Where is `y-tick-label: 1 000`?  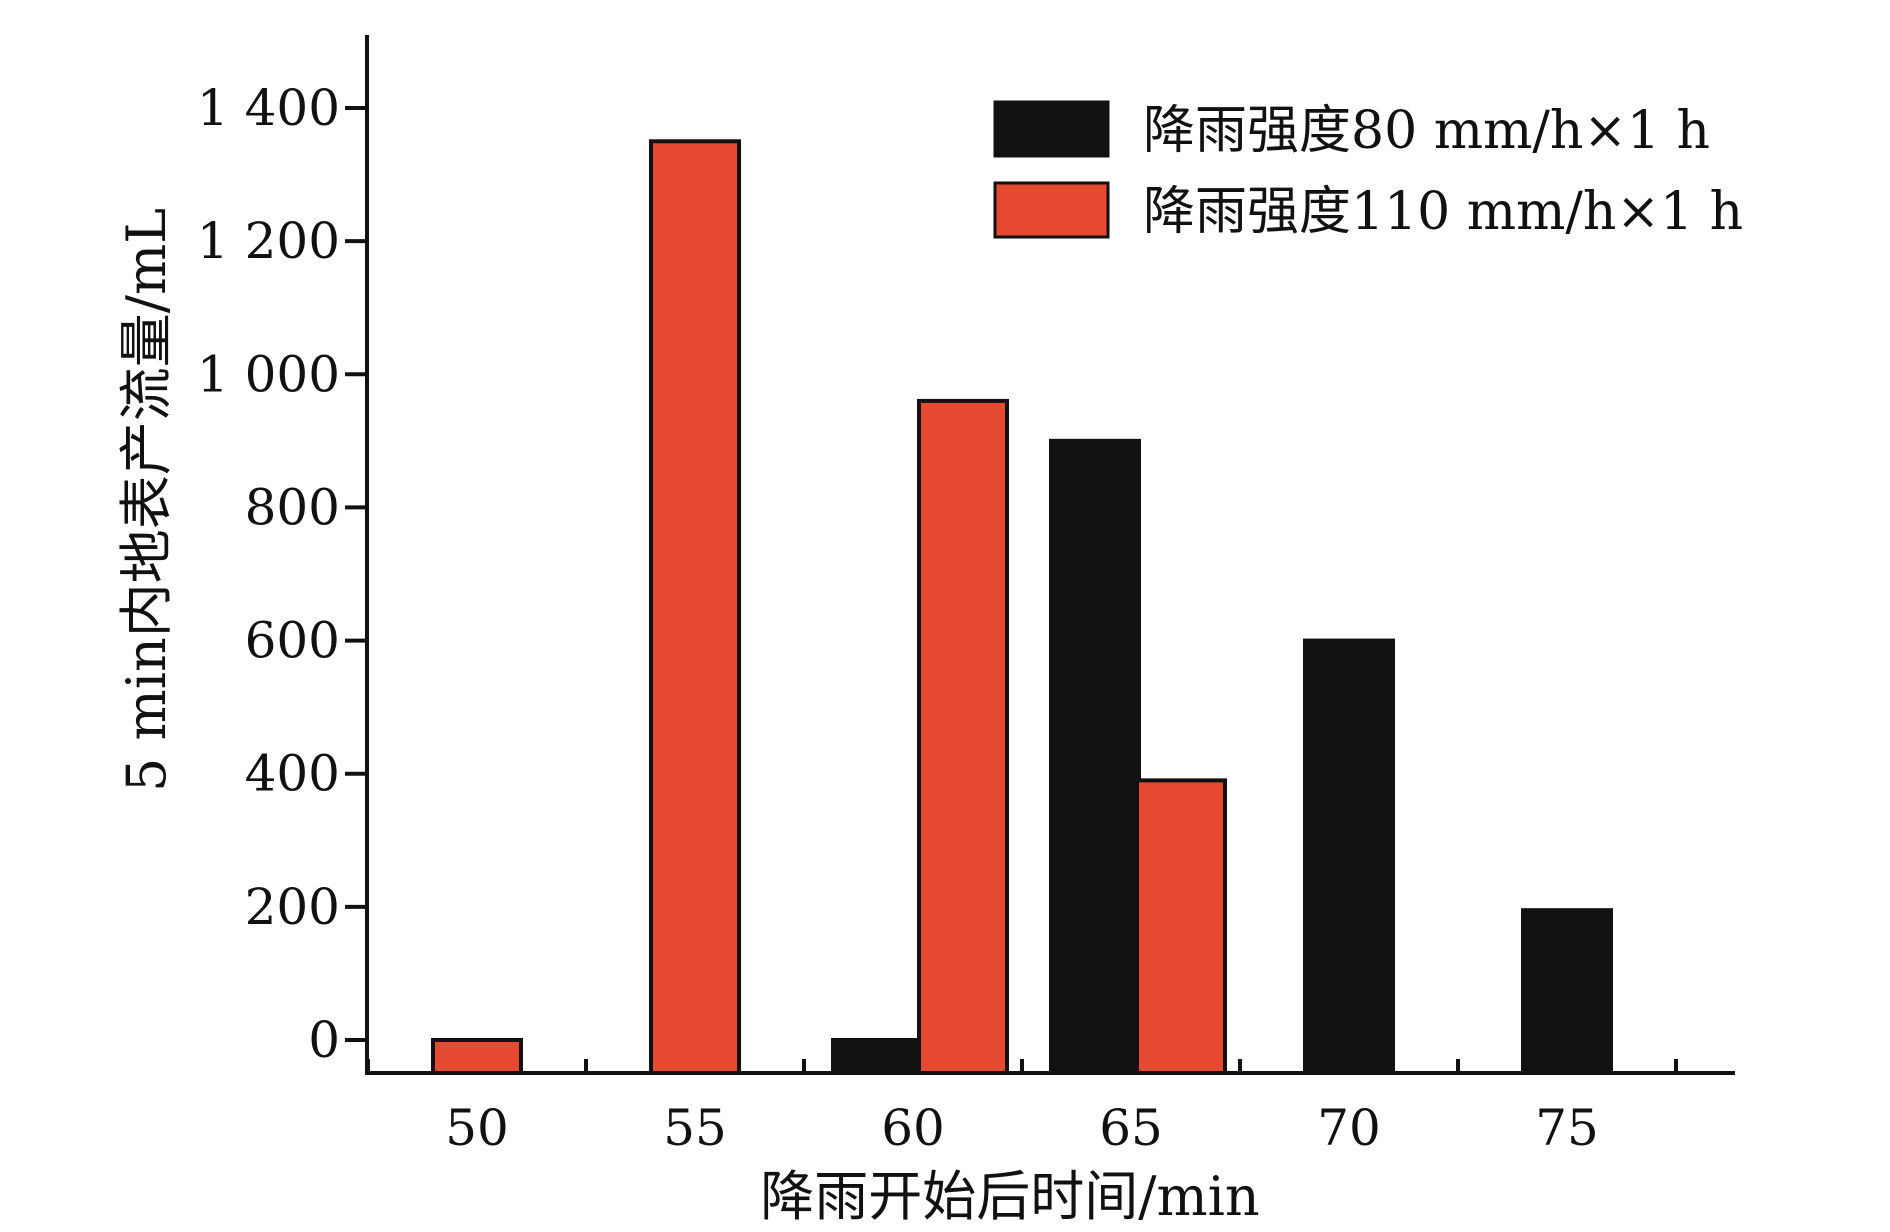
y-tick-label: 1 000 is located at coordinates (268, 374).